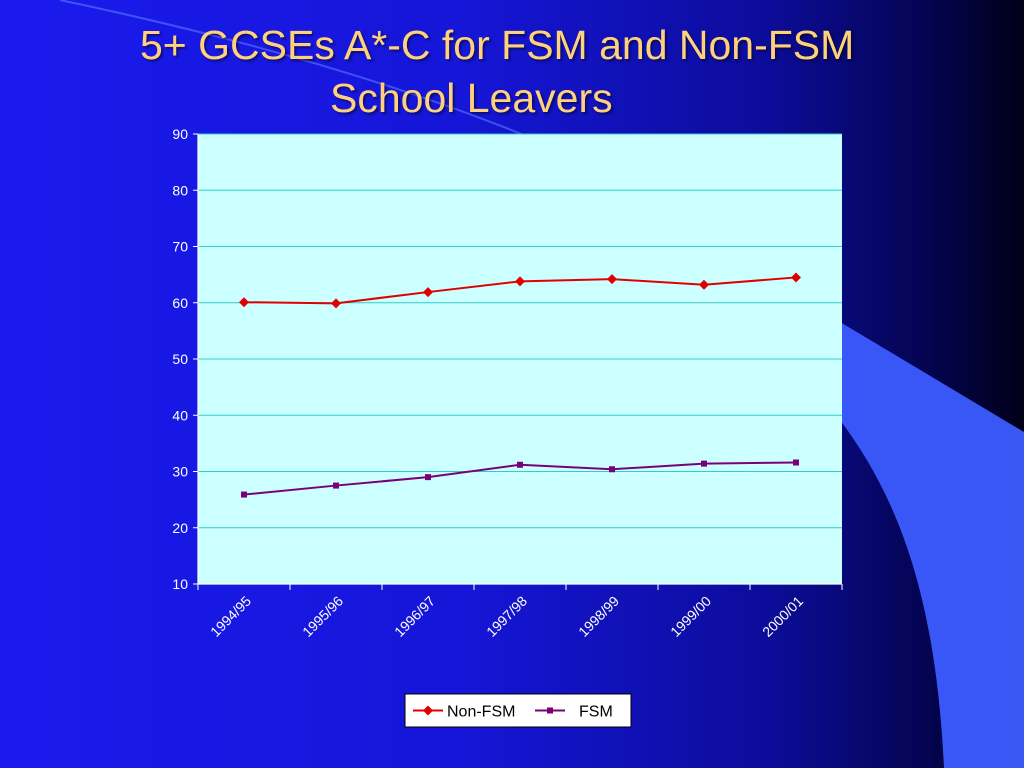  Describe the element at coordinates (322, 616) in the screenshot. I see `x-tick-label: 1995/96` at that location.